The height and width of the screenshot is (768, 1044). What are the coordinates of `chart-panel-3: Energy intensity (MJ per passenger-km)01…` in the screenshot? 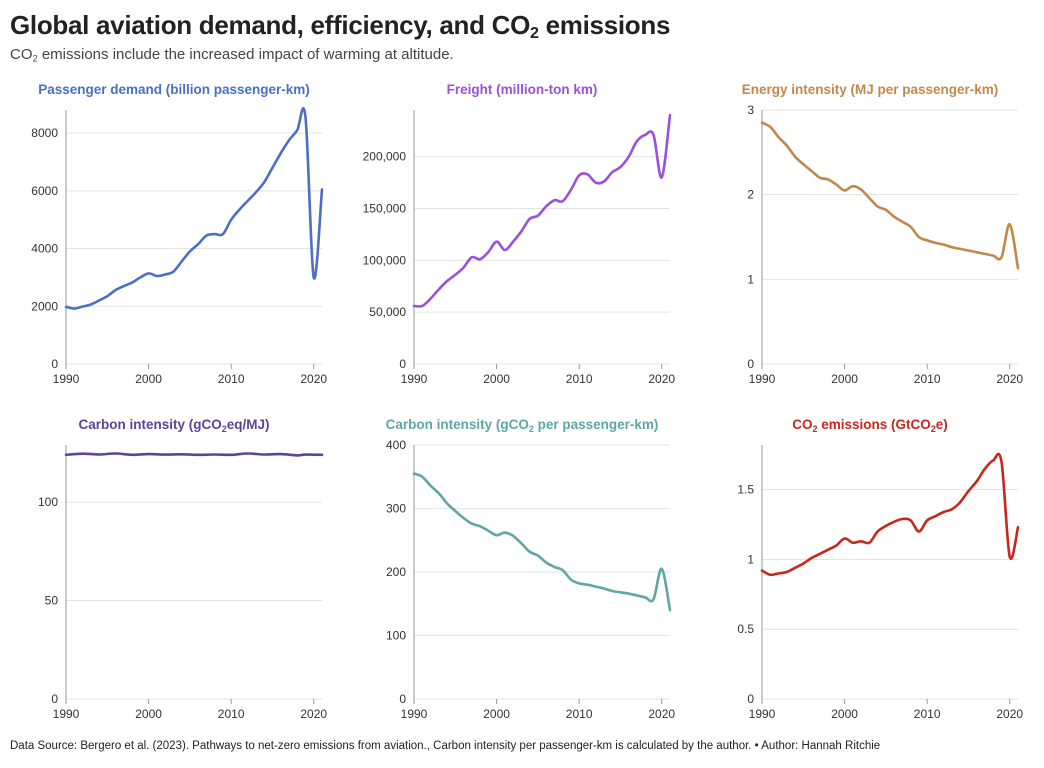 It's located at (883, 234).